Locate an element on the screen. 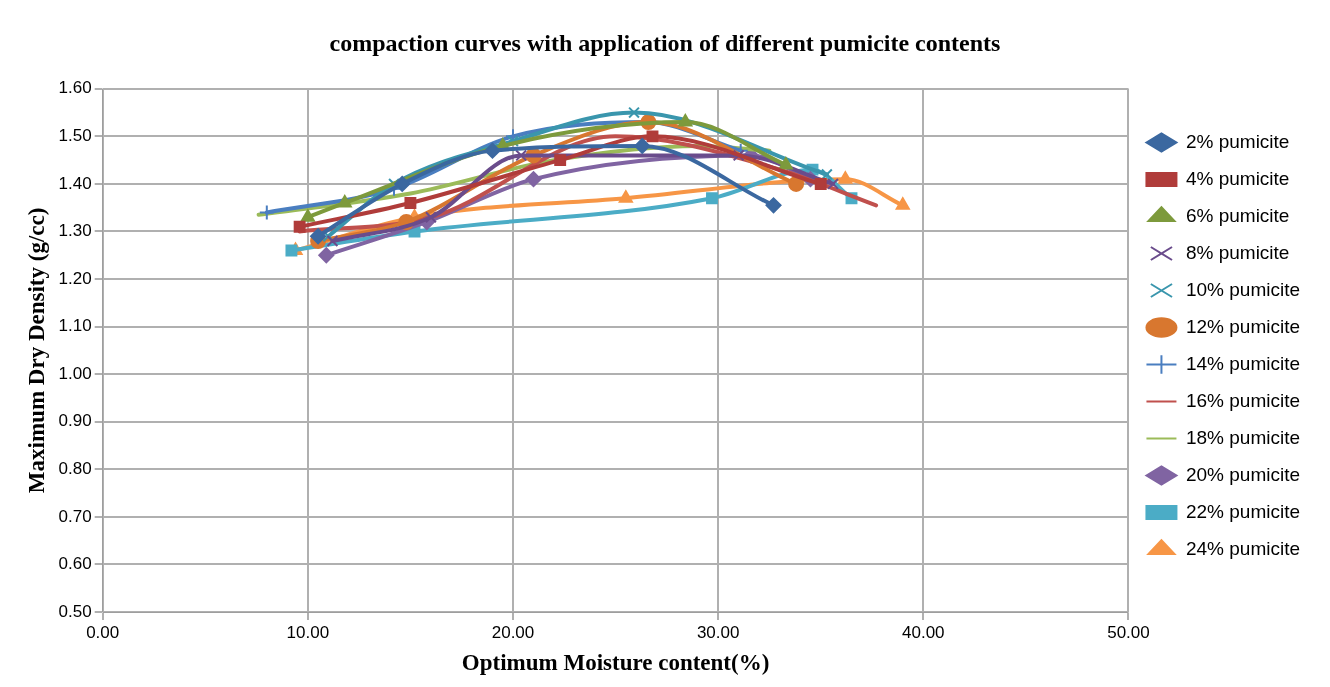 The image size is (1330, 687). legend-label: 14% pumicite is located at coordinates (1243, 363).